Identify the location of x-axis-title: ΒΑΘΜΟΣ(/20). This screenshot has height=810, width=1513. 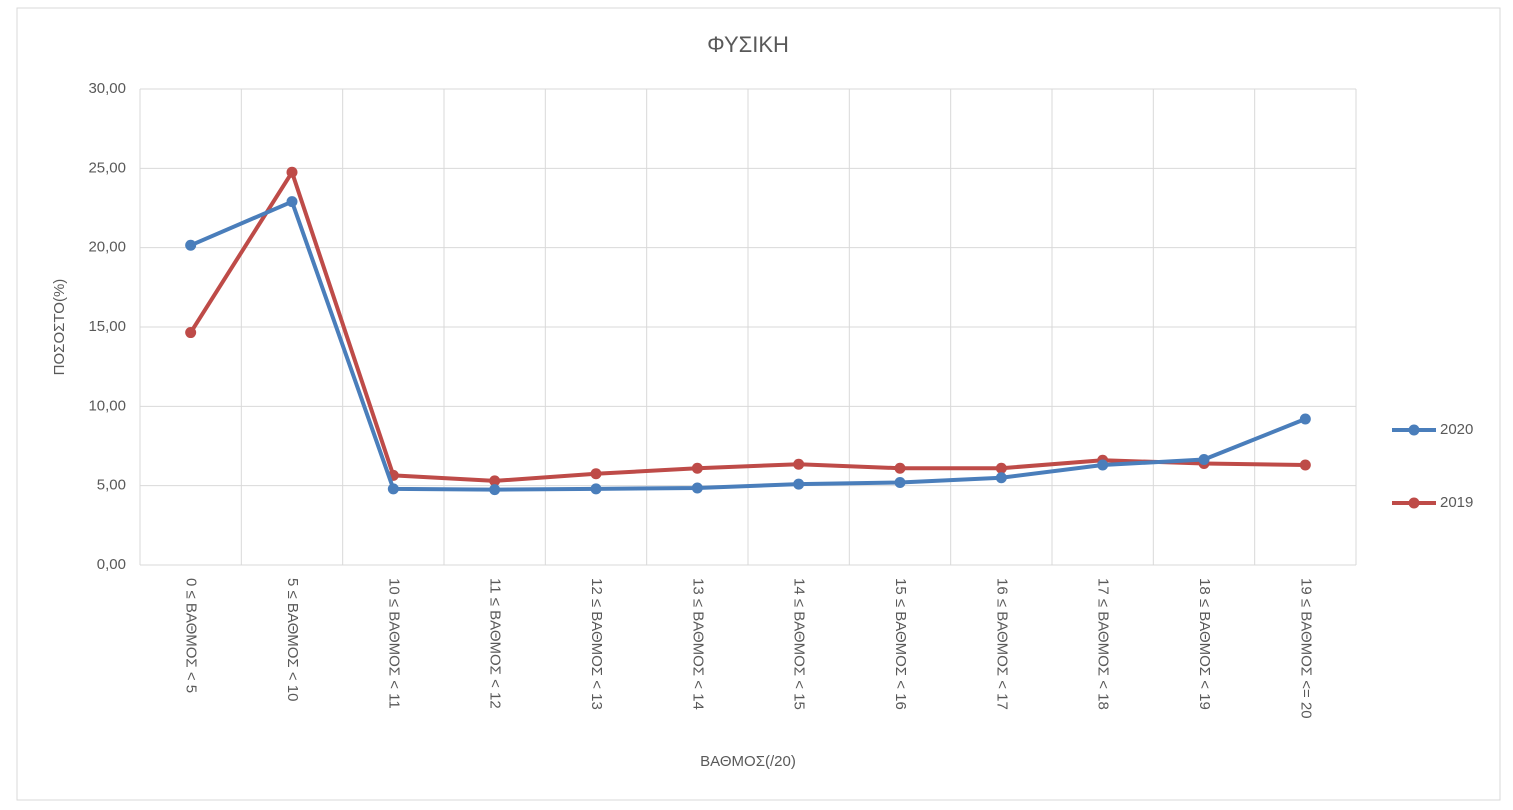
(748, 761).